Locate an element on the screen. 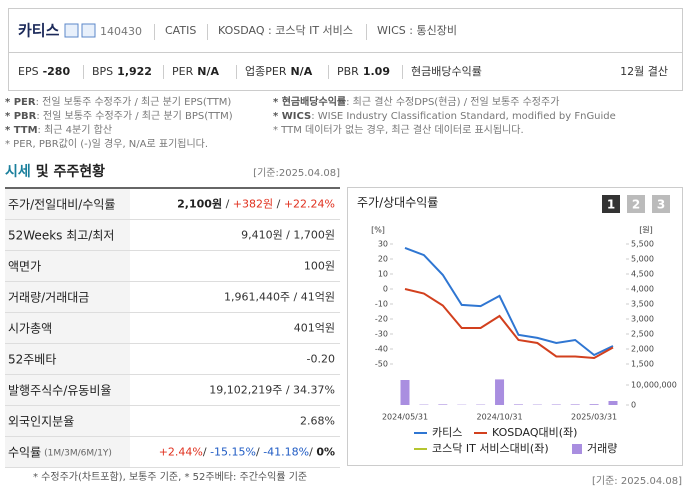 This screenshot has width=687, height=489. label-note: (1M/3M/6M/1Y) is located at coordinates (78, 453).